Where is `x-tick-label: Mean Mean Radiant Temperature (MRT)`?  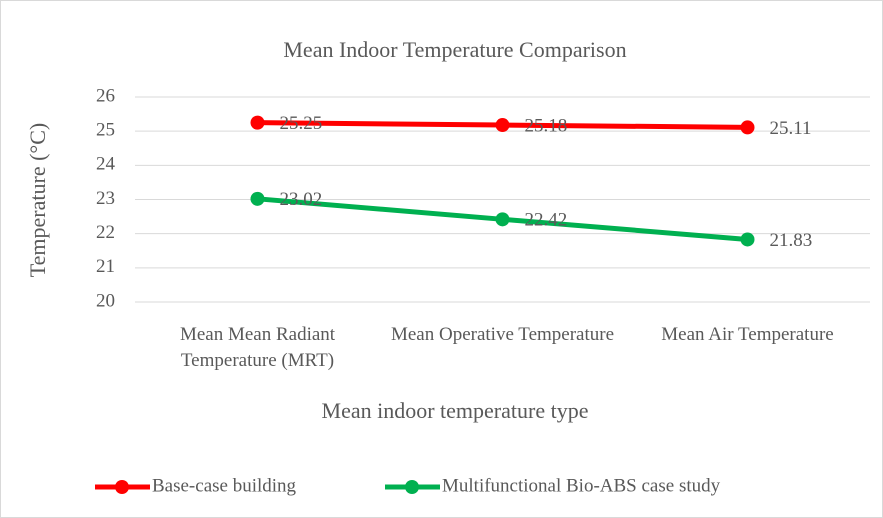 x-tick-label: Mean Mean Radiant Temperature (MRT) is located at coordinates (257, 347).